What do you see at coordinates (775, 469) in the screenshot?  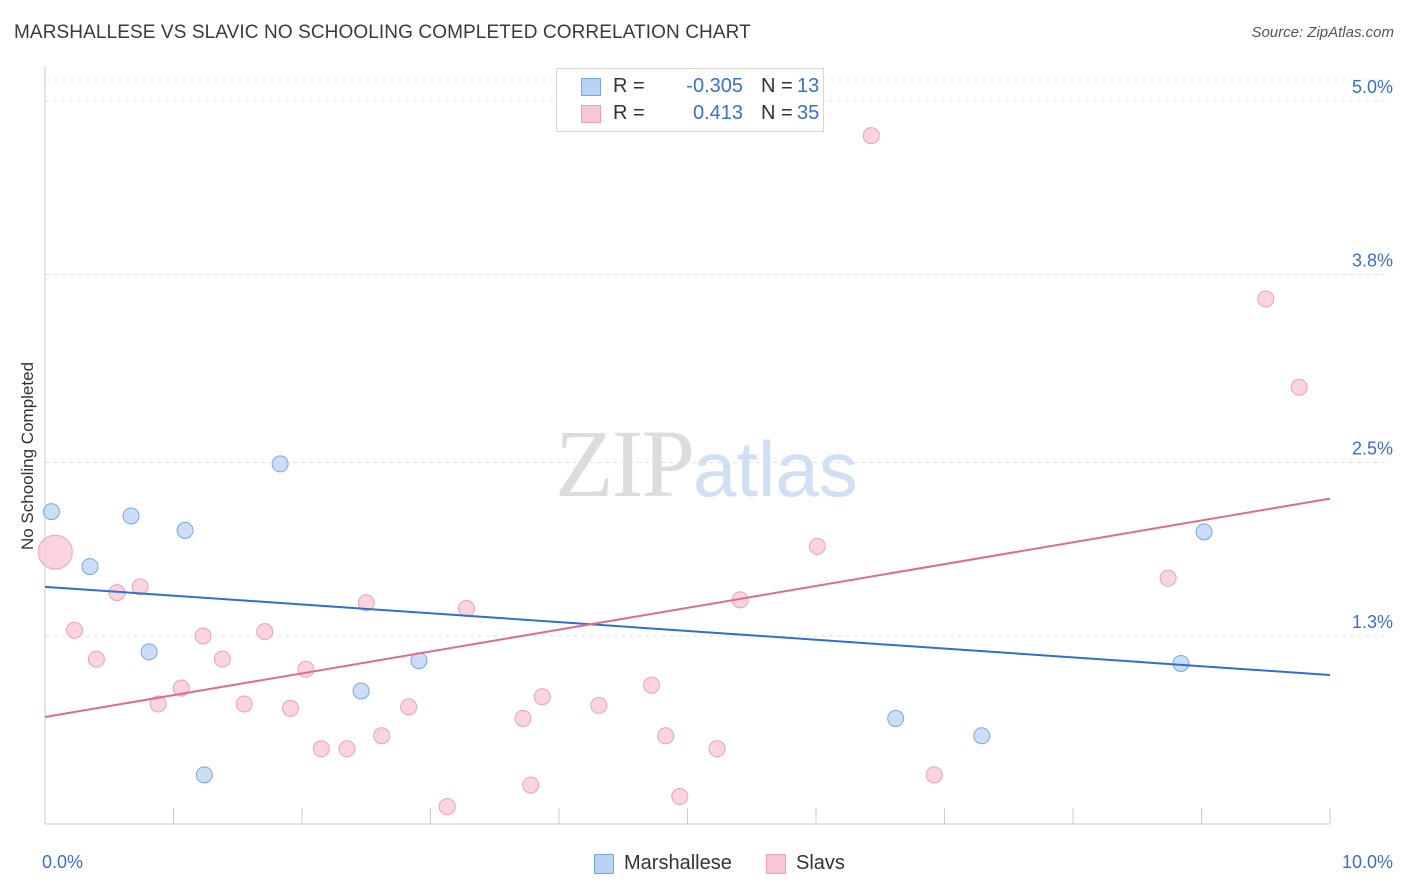 I see `watermark-atlas: atlas` at bounding box center [775, 469].